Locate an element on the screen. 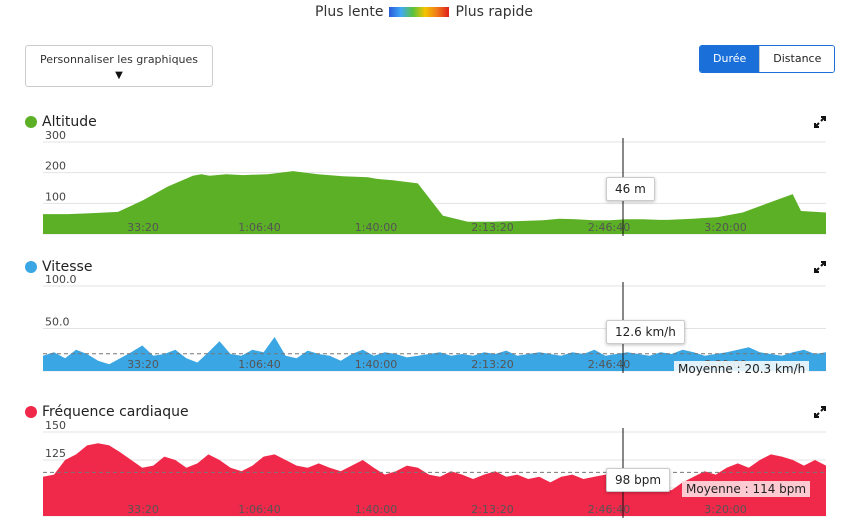  altitude-chart-title: Altitude is located at coordinates (61, 122).